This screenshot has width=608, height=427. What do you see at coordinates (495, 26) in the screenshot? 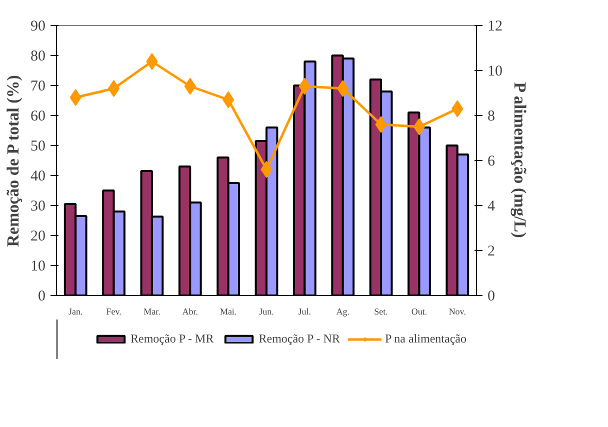
I see `y2-tick-label: 12` at bounding box center [495, 26].